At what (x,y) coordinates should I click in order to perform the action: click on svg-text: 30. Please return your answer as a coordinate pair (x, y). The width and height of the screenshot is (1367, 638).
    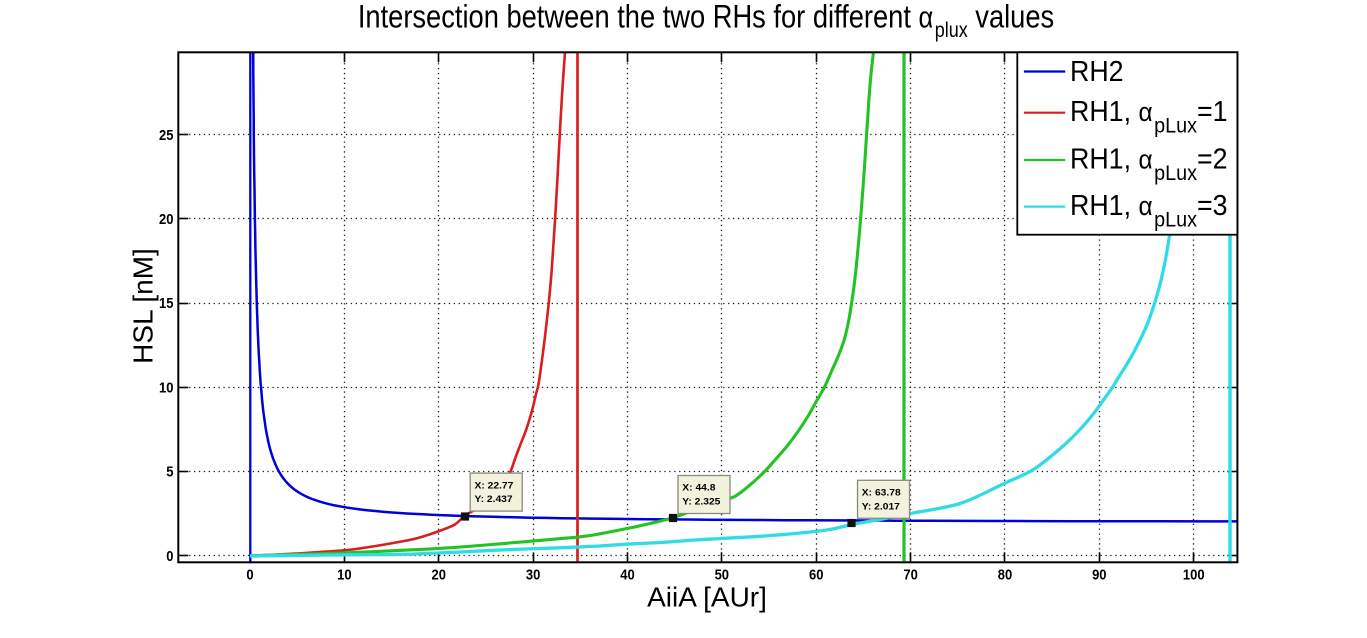
    Looking at the image, I should click on (533, 575).